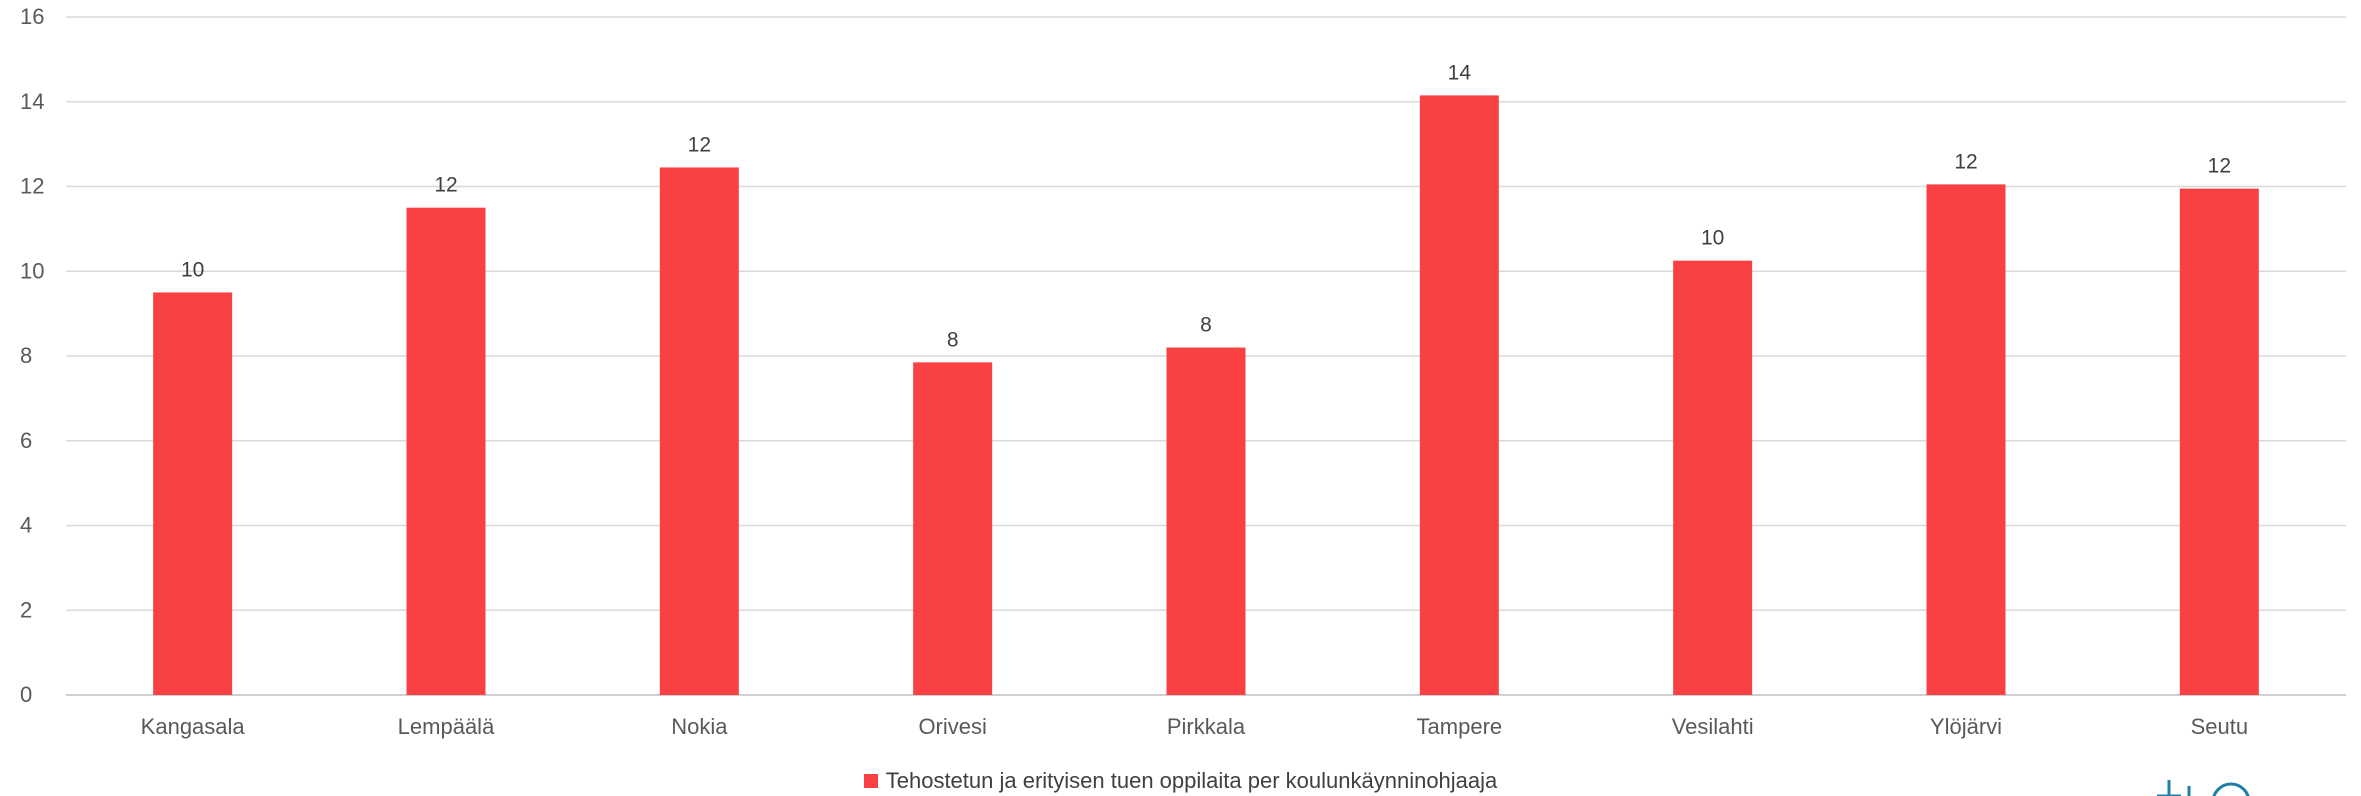 This screenshot has width=2361, height=796. What do you see at coordinates (699, 726) in the screenshot?
I see `x-tick-label: Nokia` at bounding box center [699, 726].